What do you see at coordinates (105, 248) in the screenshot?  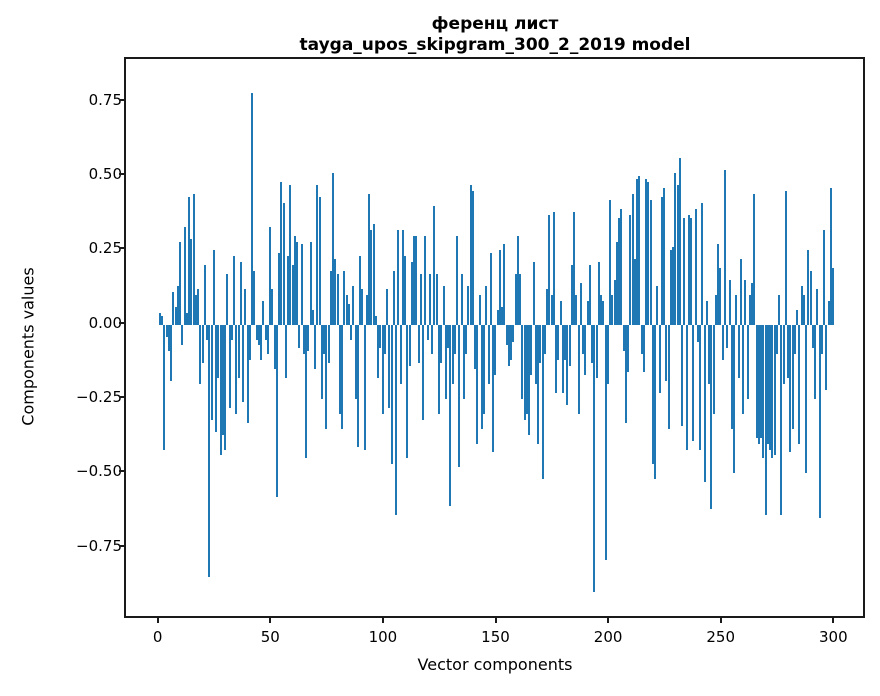 I see `y-tick-label: 0.25` at bounding box center [105, 248].